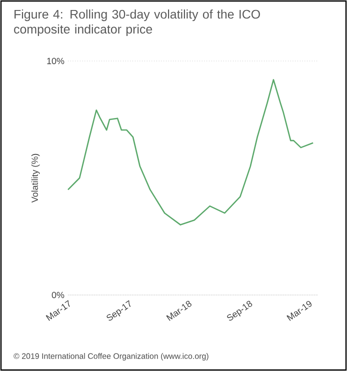 This screenshot has width=347, height=371. What do you see at coordinates (55, 61) in the screenshot?
I see `y-tick-label: 10%` at bounding box center [55, 61].